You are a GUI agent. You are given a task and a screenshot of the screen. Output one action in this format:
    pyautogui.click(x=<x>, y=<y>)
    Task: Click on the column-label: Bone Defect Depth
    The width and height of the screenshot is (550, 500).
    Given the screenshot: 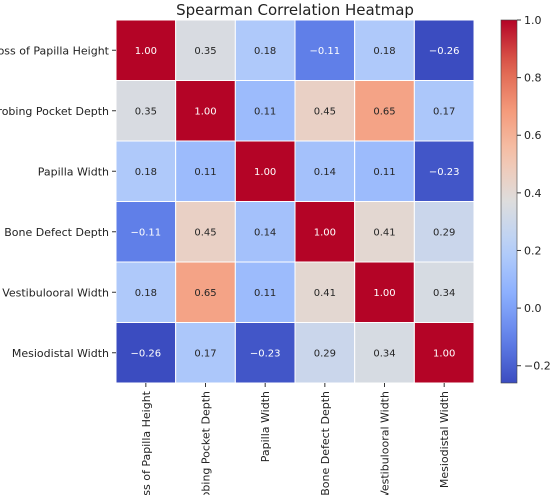 What is the action you would take?
    pyautogui.click(x=325, y=443)
    